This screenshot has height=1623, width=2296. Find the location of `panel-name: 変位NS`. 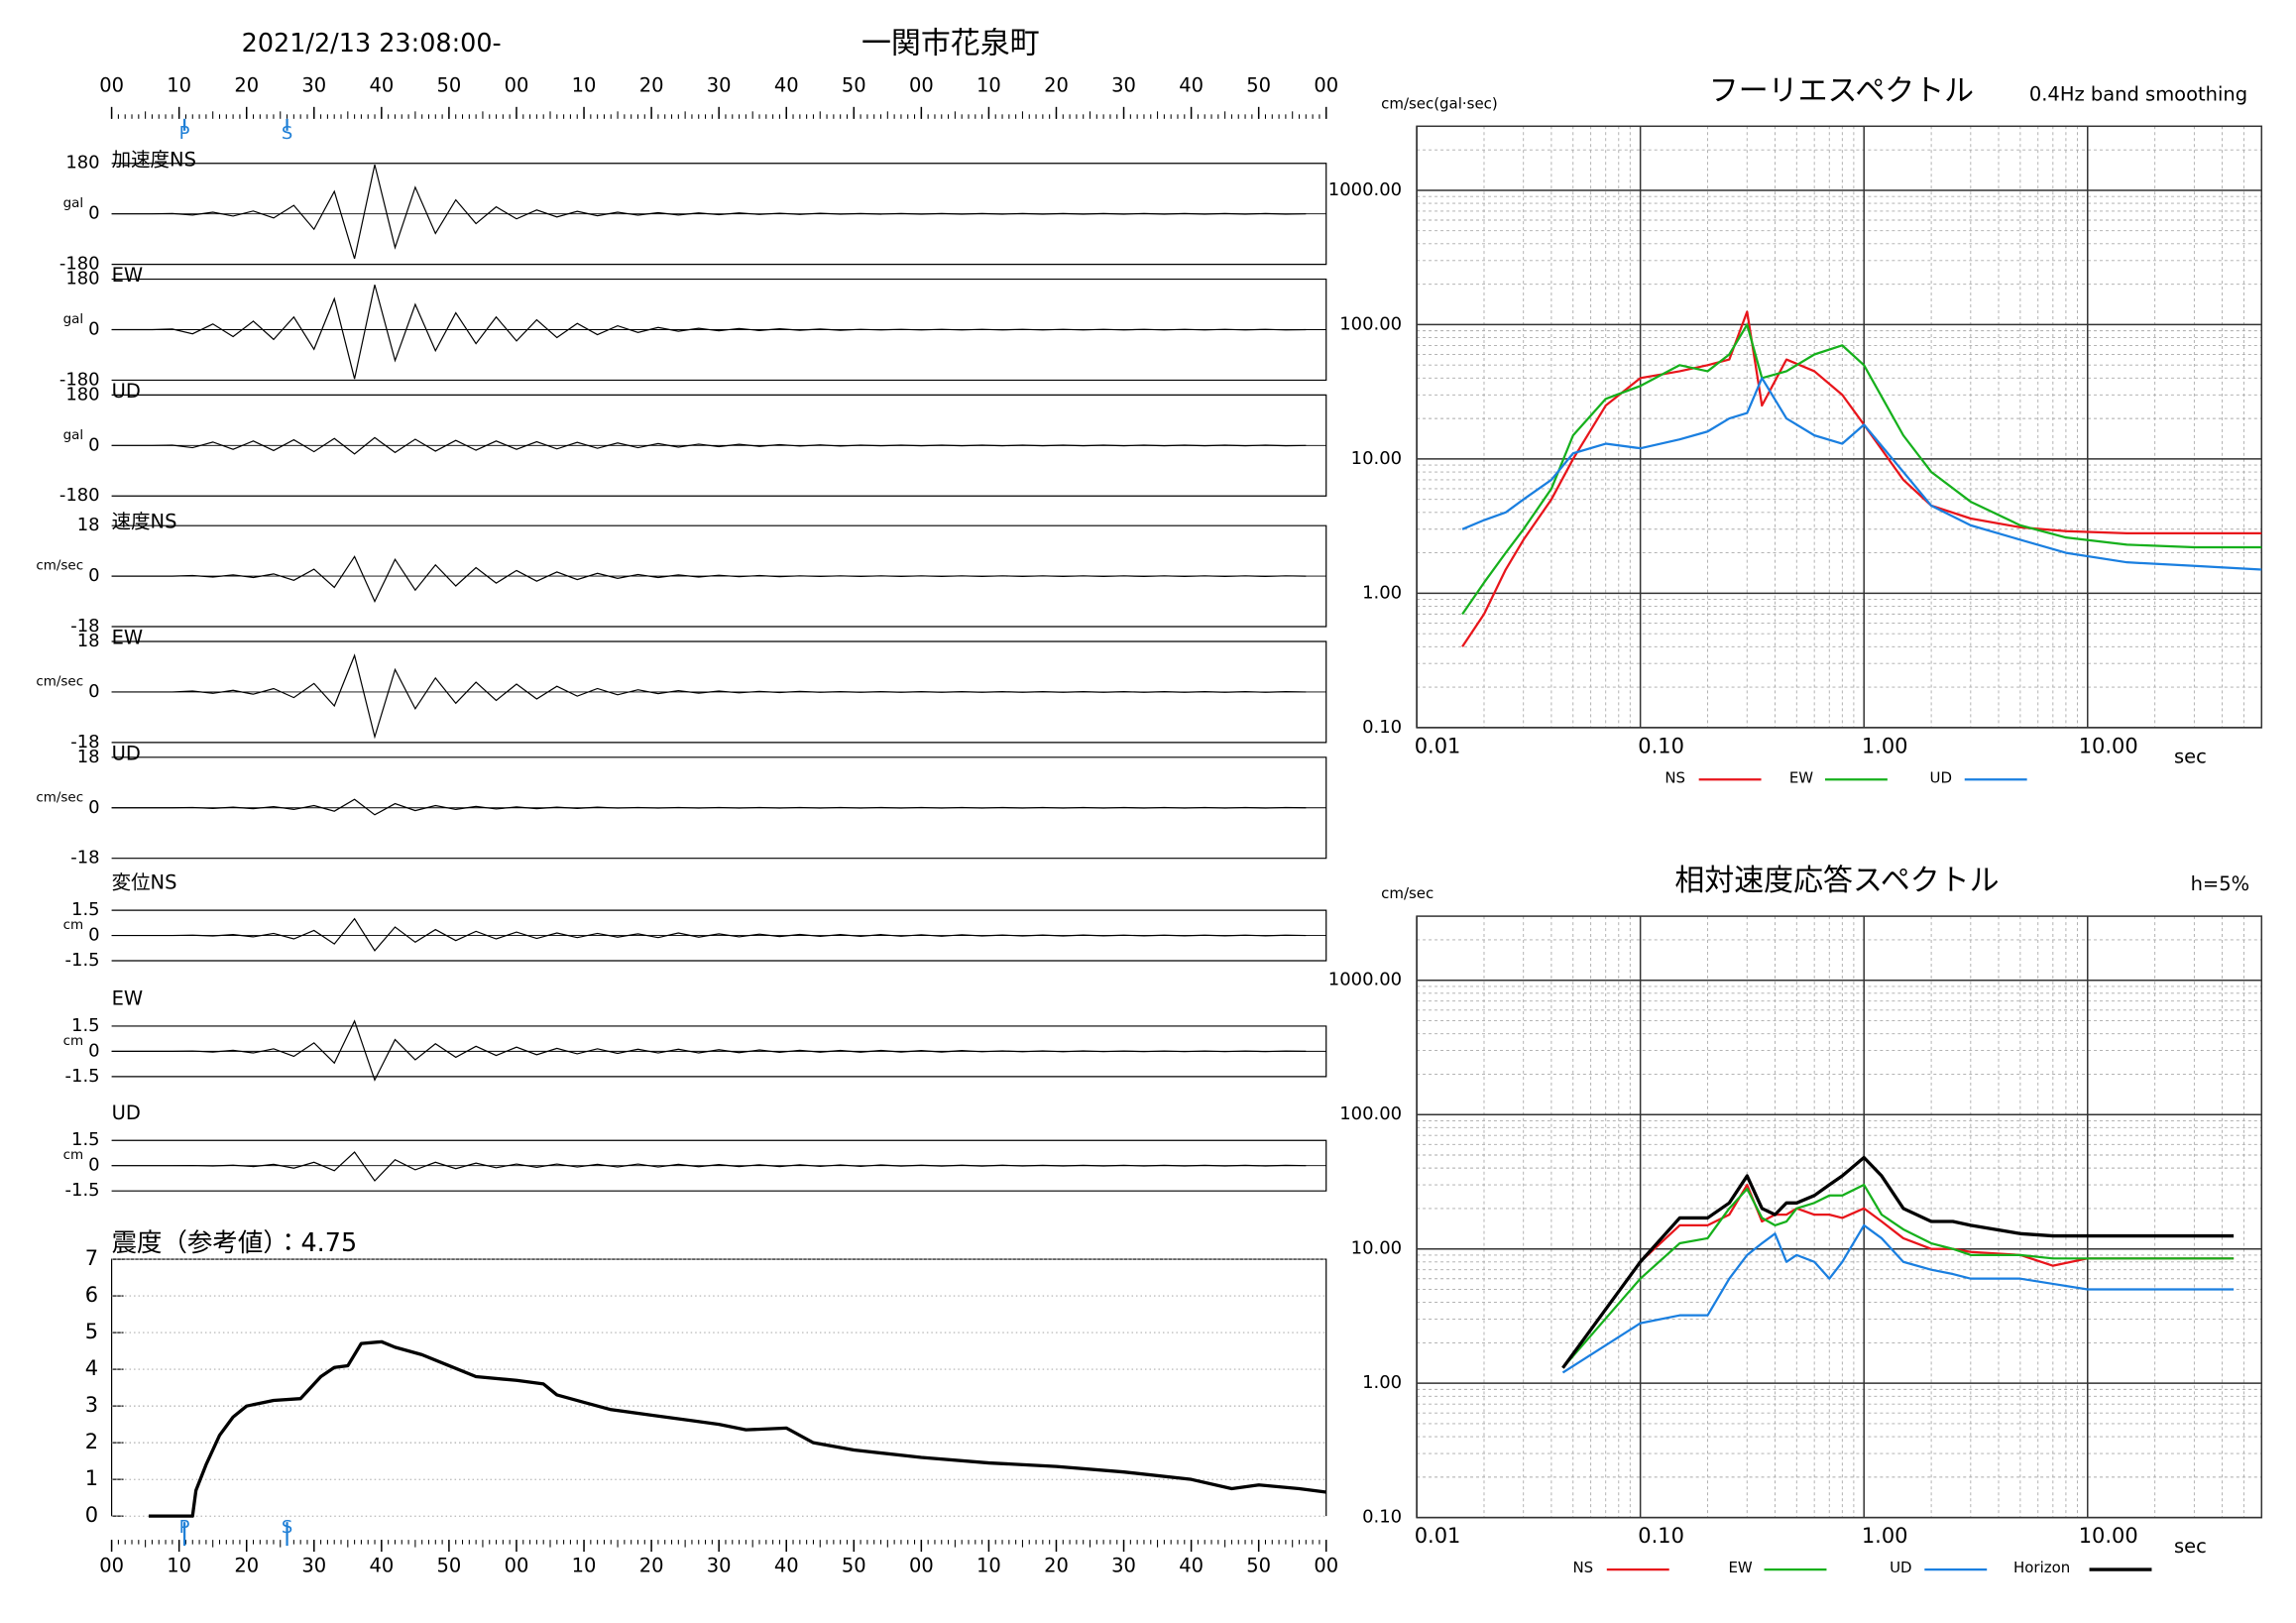

panel-name: 変位NS is located at coordinates (144, 882).